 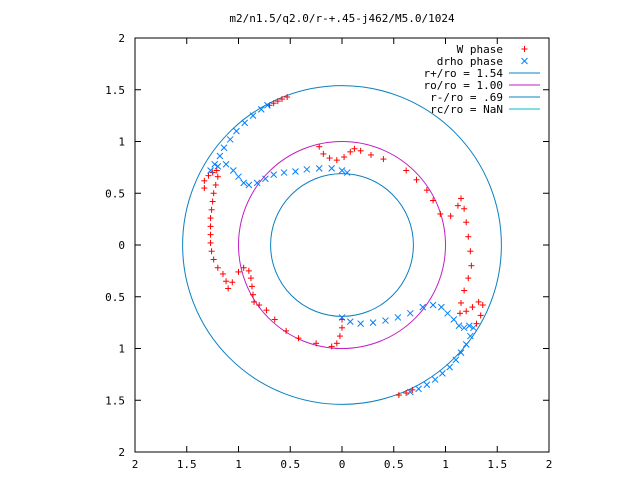 I want to click on y-tick-labels: 2 1.5 1 0.5 0 0.5 1 1.5 2, so click(x=115, y=245).